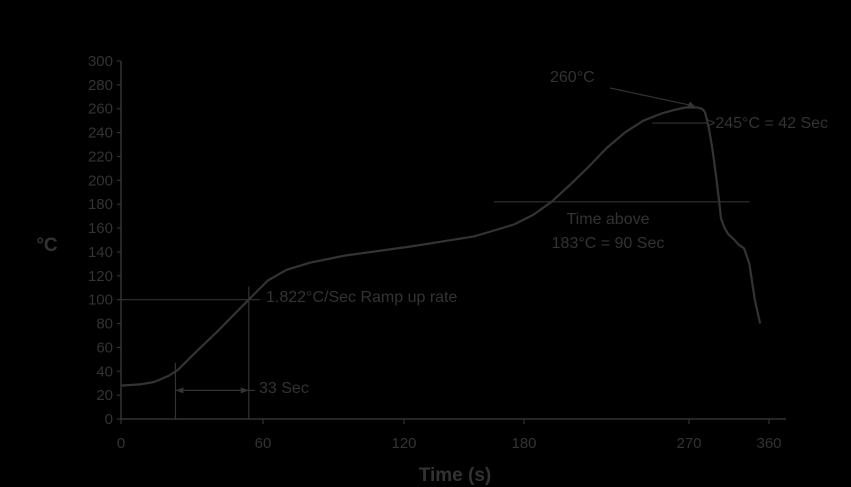  Describe the element at coordinates (361, 297) in the screenshot. I see `ramp-rate-label: 1.822°C/Sec Ramp up rate` at that location.